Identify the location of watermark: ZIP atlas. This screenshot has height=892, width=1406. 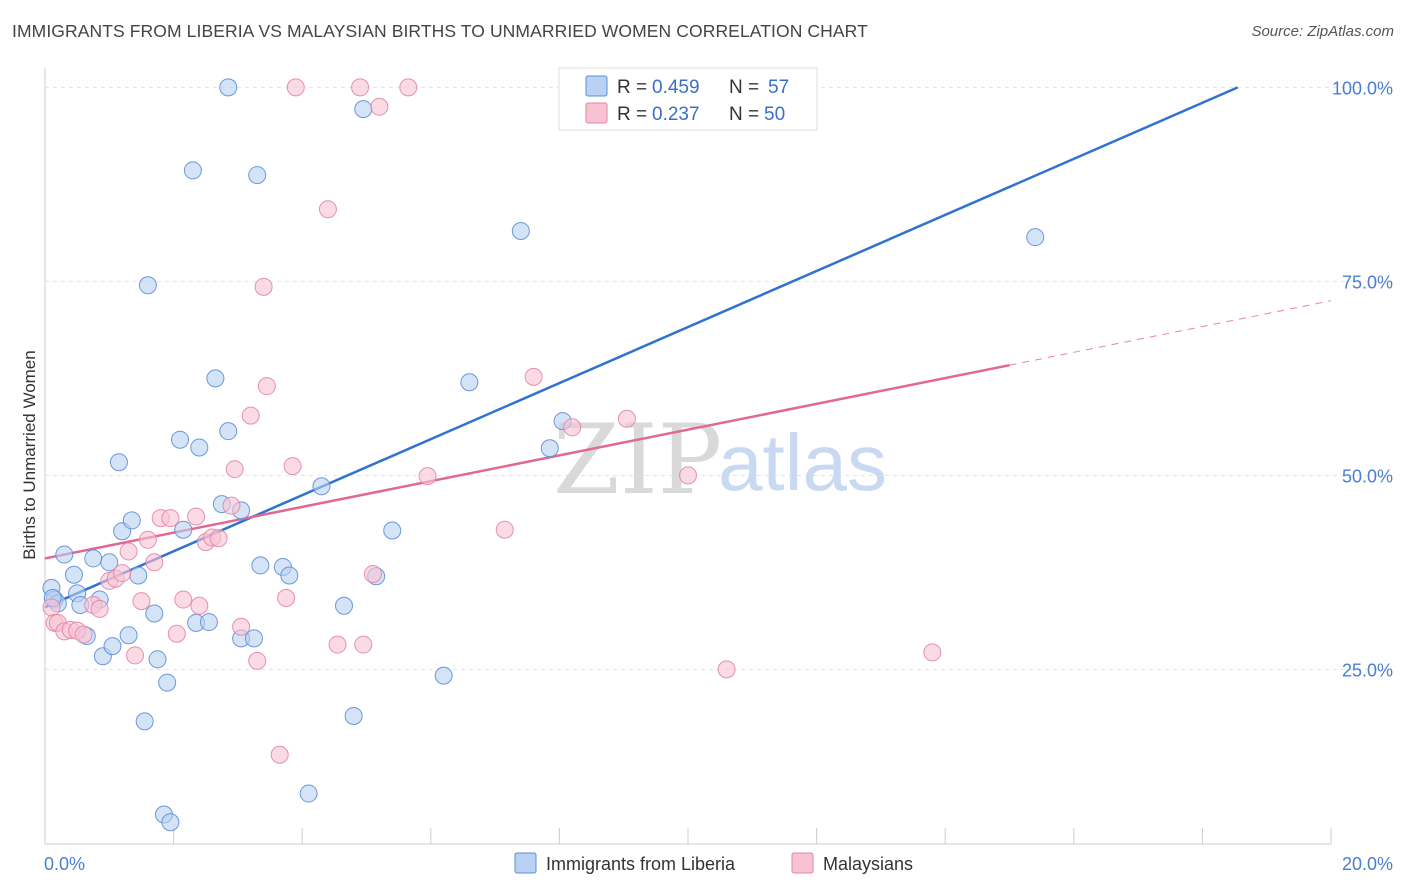
(720, 460).